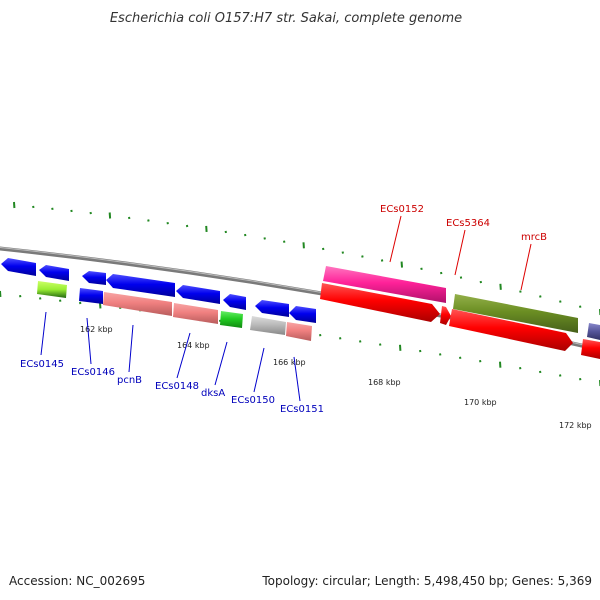 The height and width of the screenshot is (600, 600). Describe the element at coordinates (480, 402) in the screenshot. I see `scale-label: 170 kbp` at that location.